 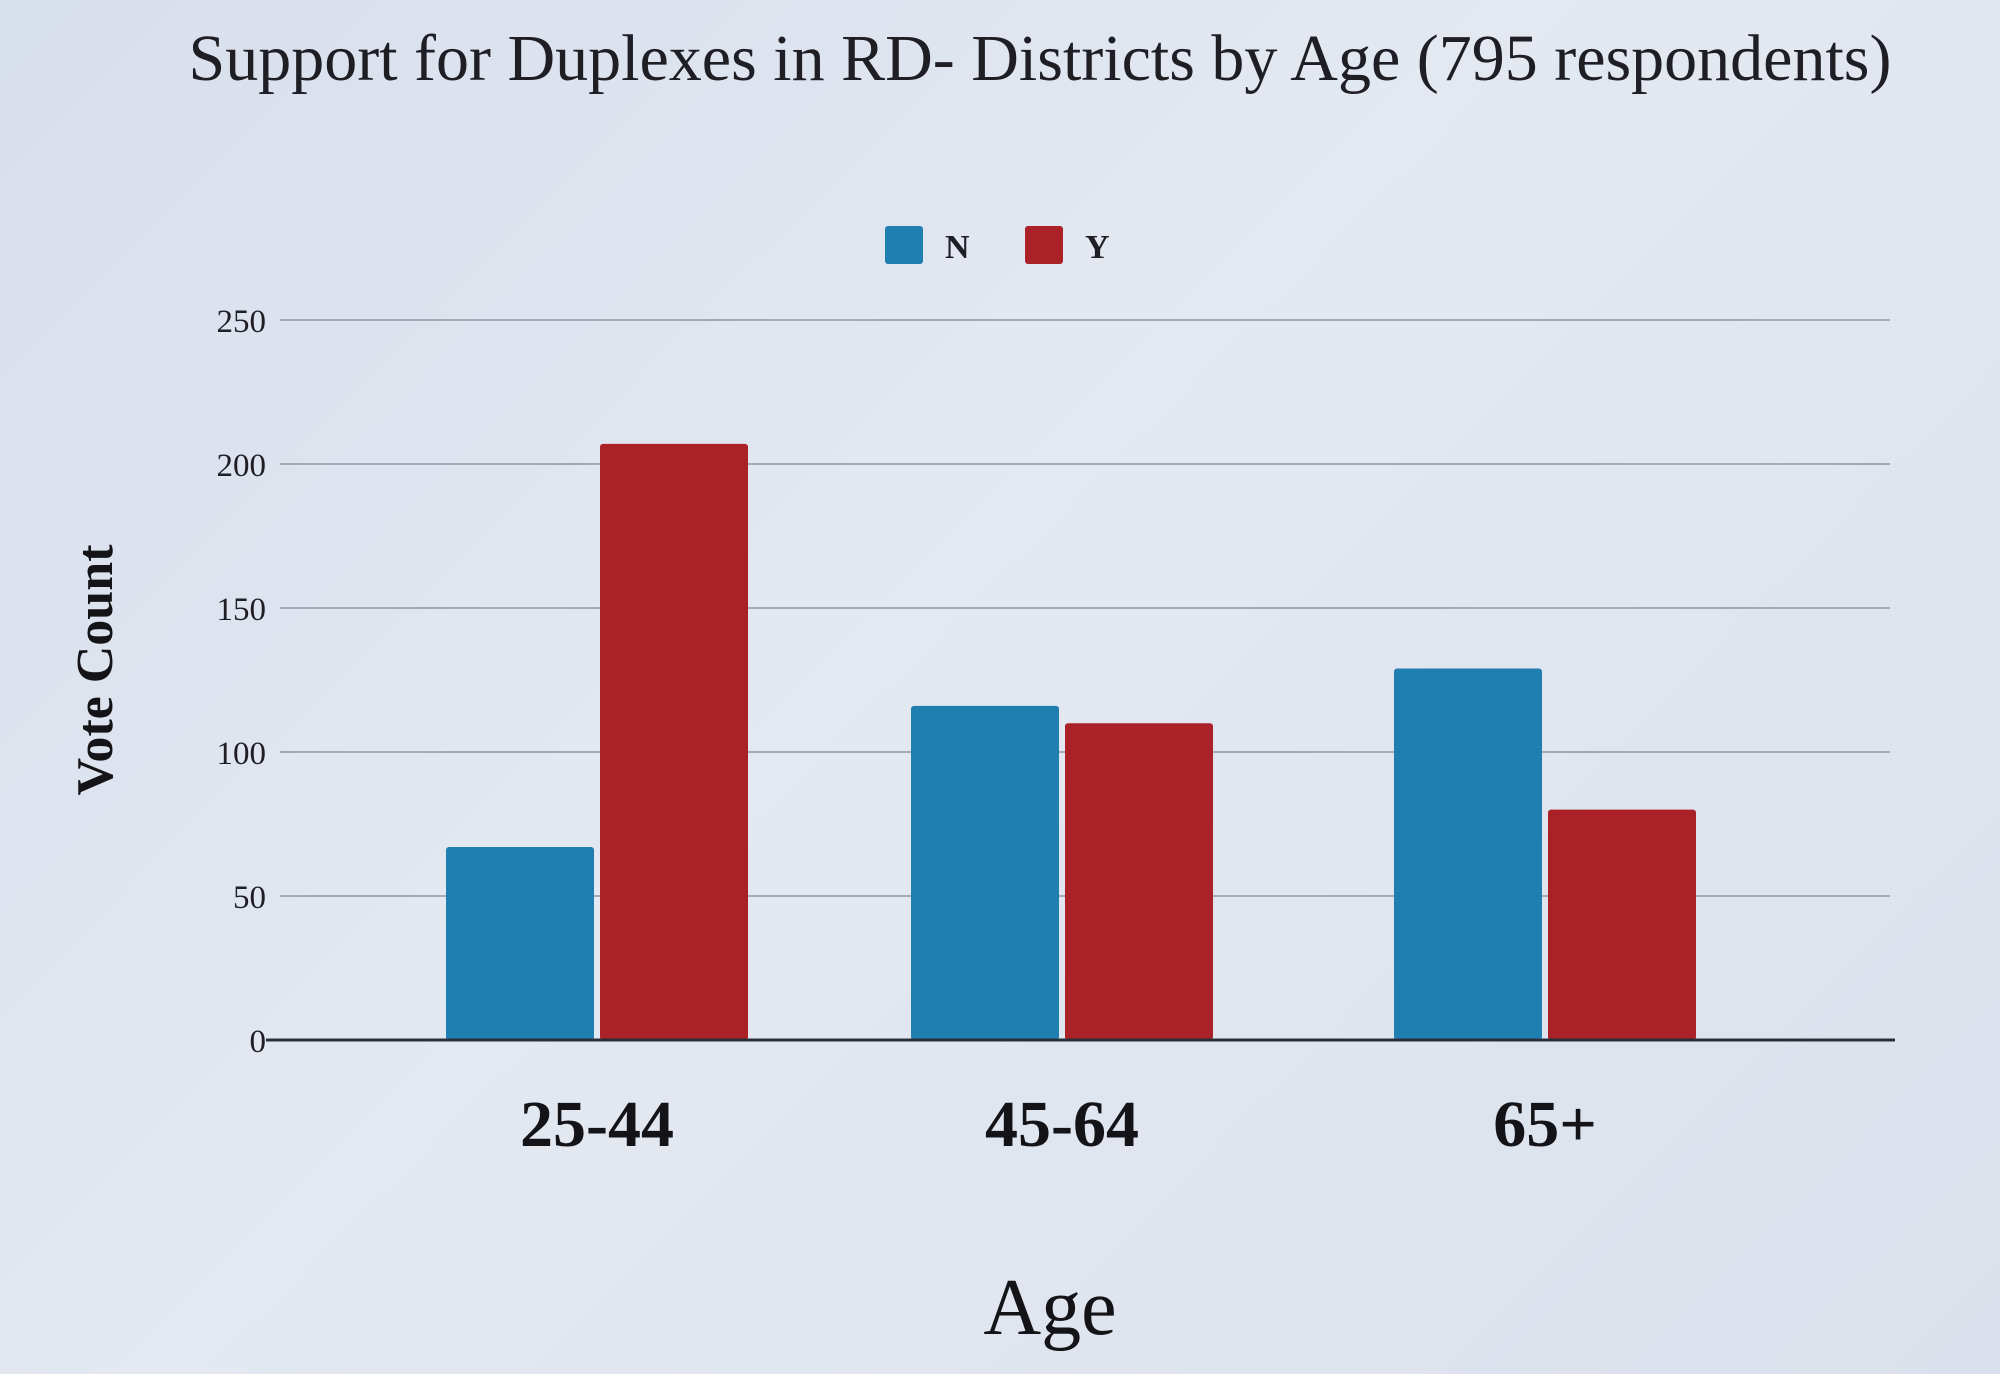 I want to click on y-tick-label: 150, so click(x=242, y=610).